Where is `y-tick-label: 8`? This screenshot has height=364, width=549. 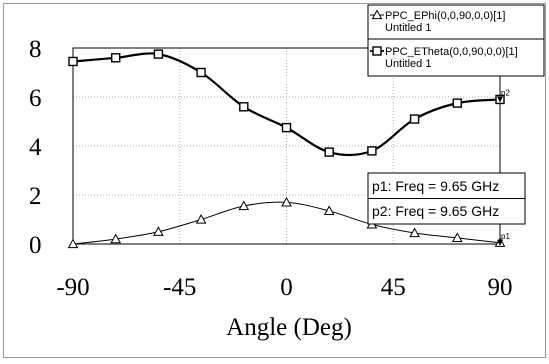
y-tick-label: 8 is located at coordinates (35, 49).